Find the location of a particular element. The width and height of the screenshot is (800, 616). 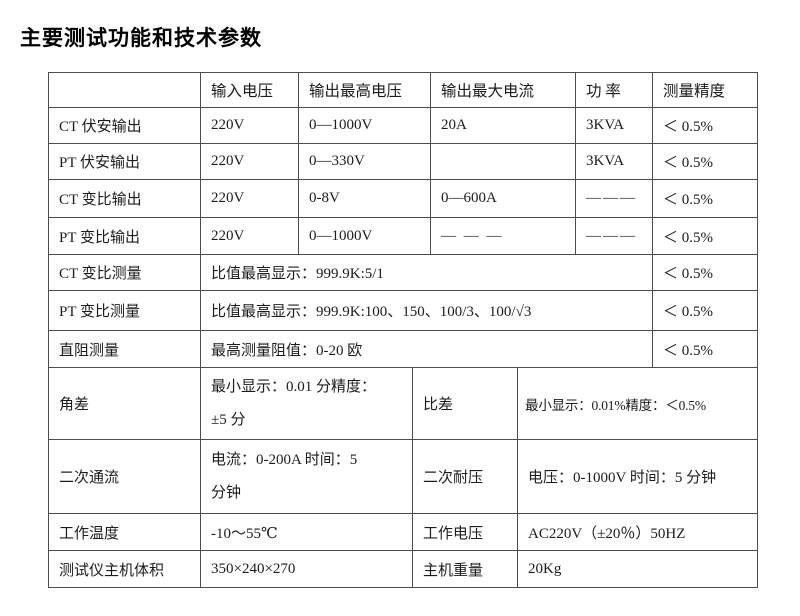

max-output-current-cell: 20A is located at coordinates (503, 125).